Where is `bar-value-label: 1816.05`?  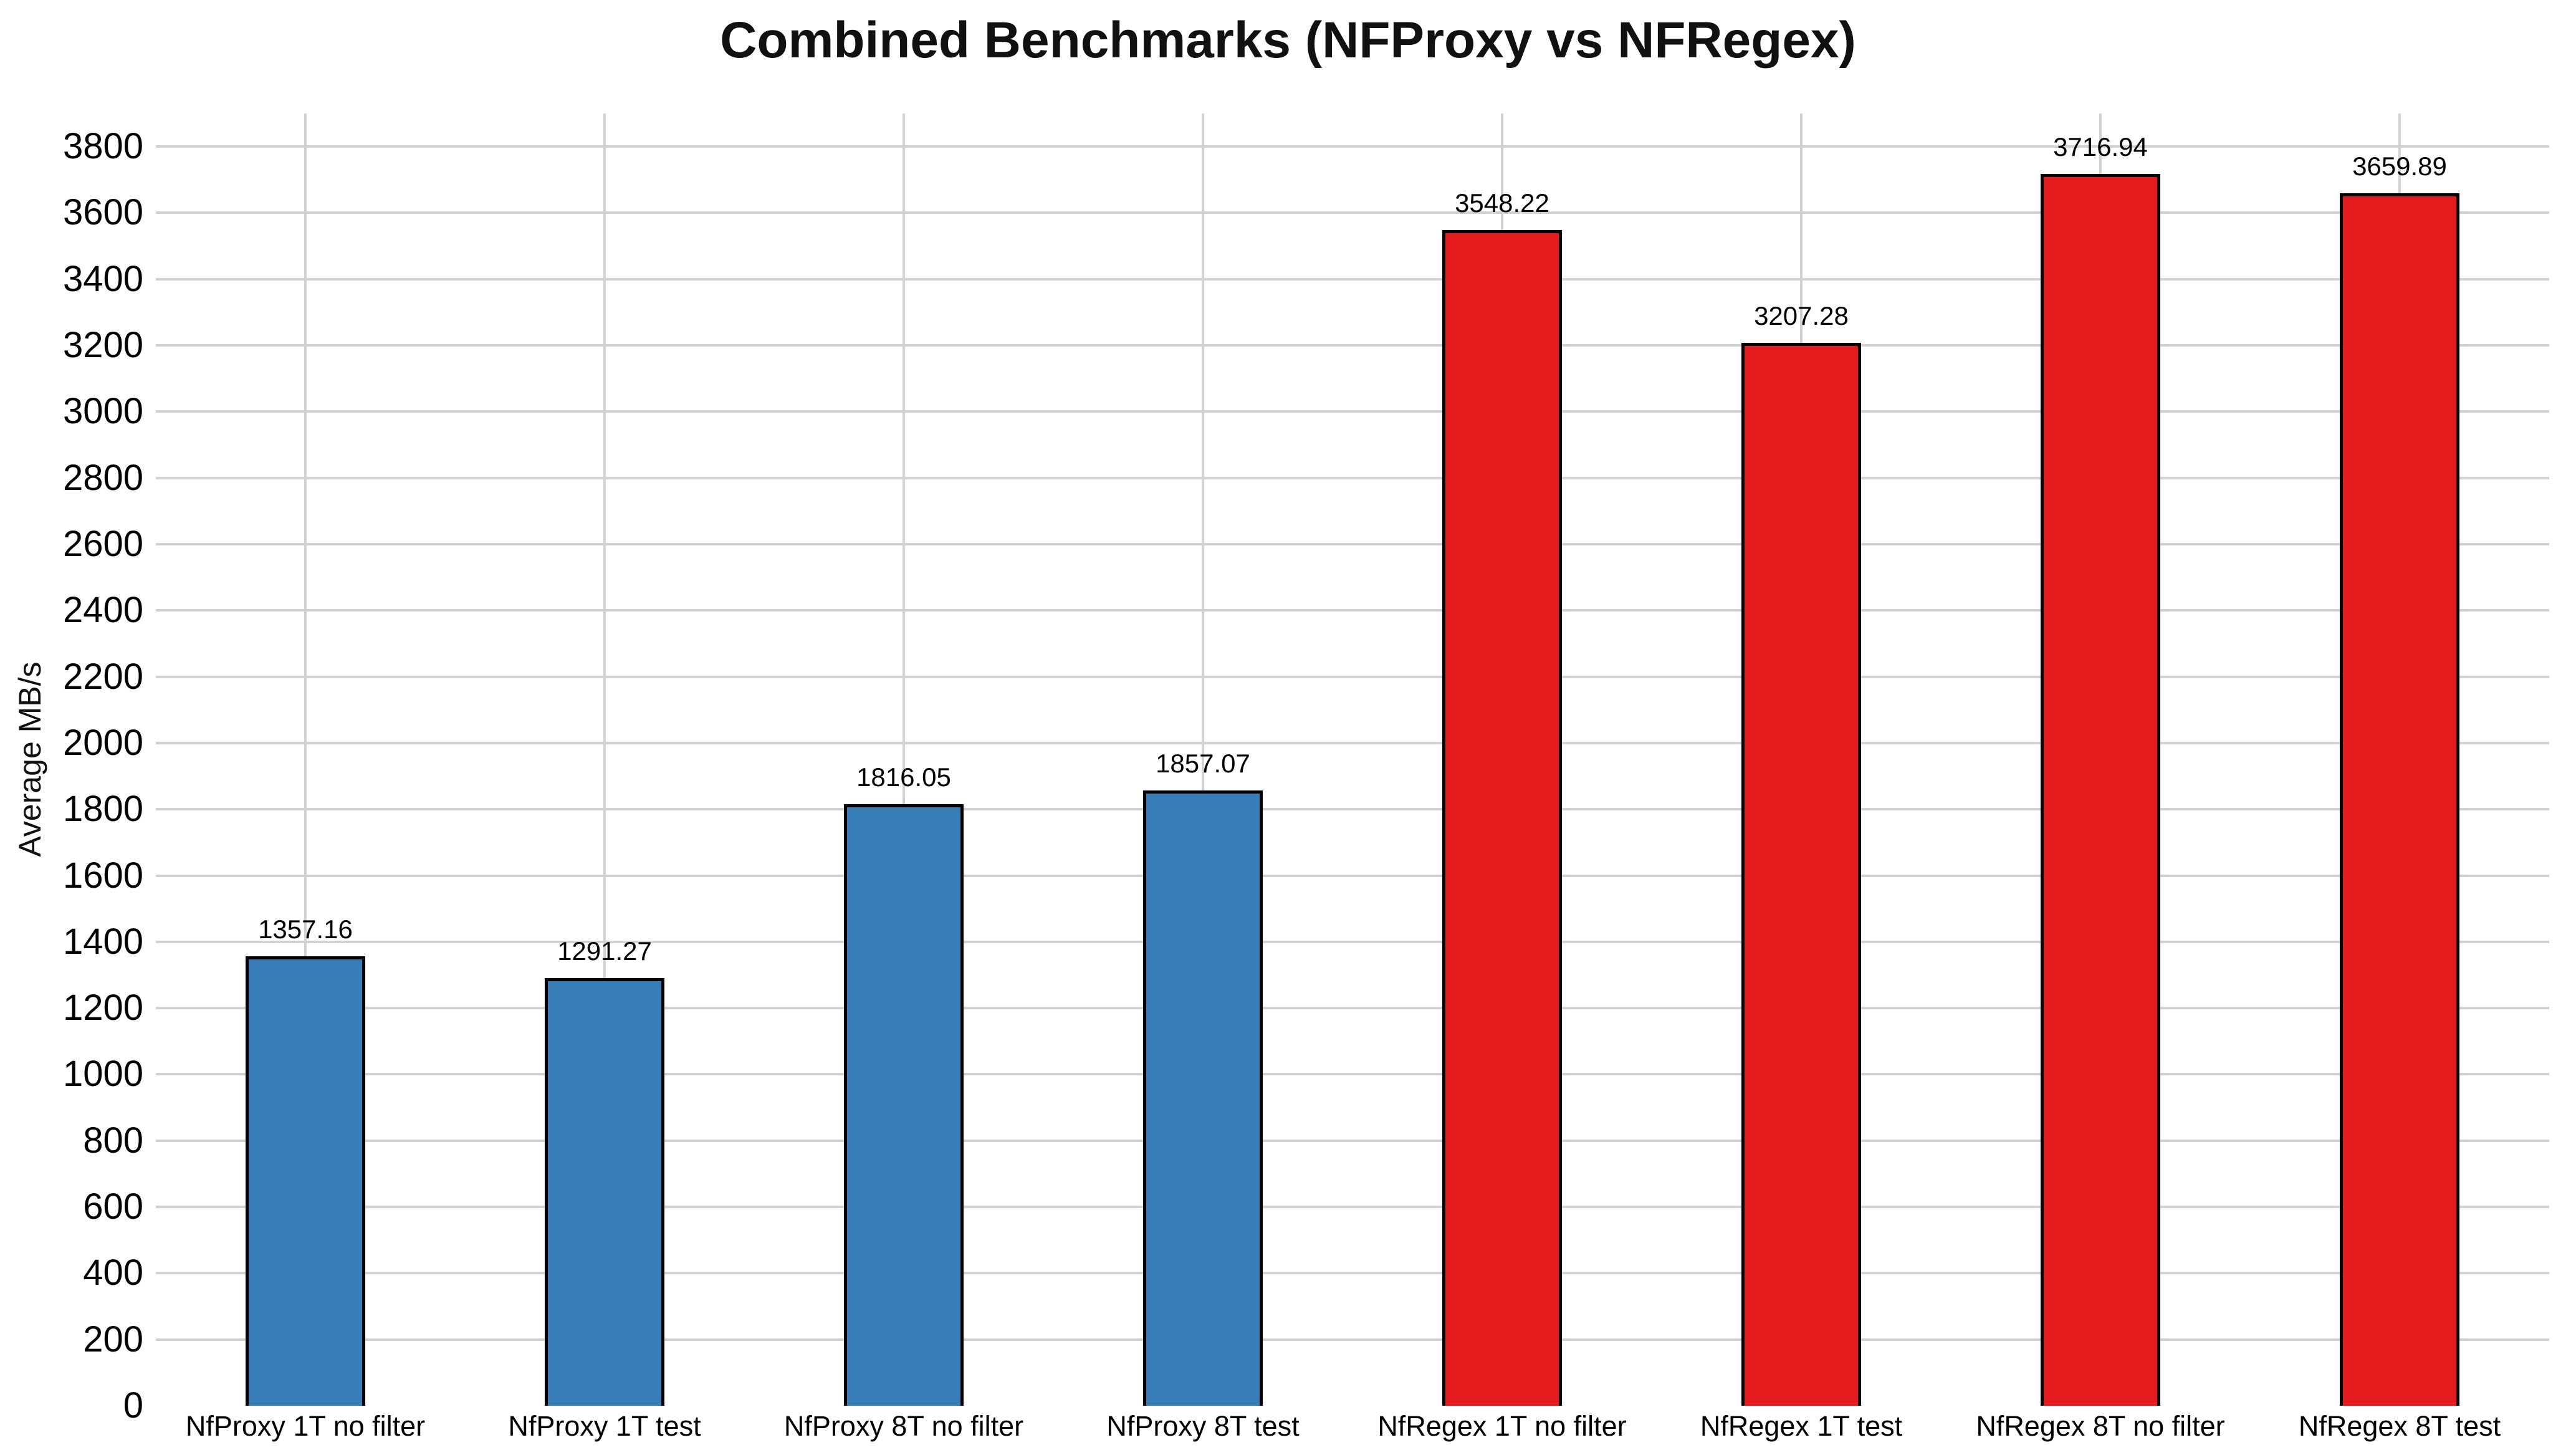 bar-value-label: 1816.05 is located at coordinates (903, 777).